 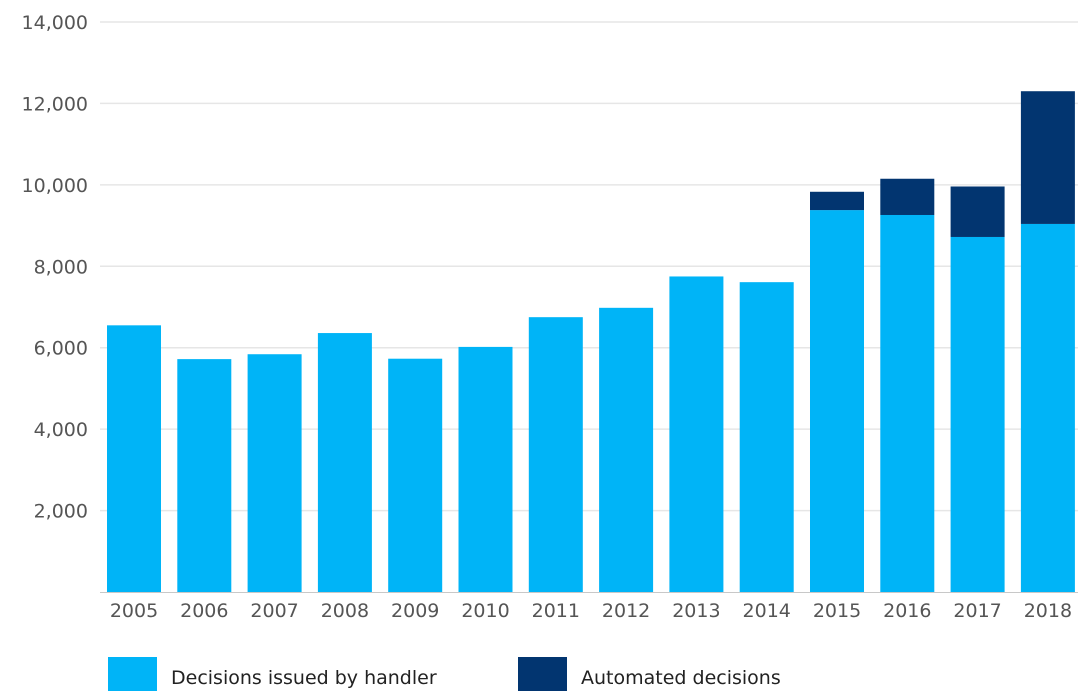 I want to click on y-axis-tick-labels: 2,000 4,000 6,000 8,000 10,000 12,000 14,000, so click(x=55, y=267).